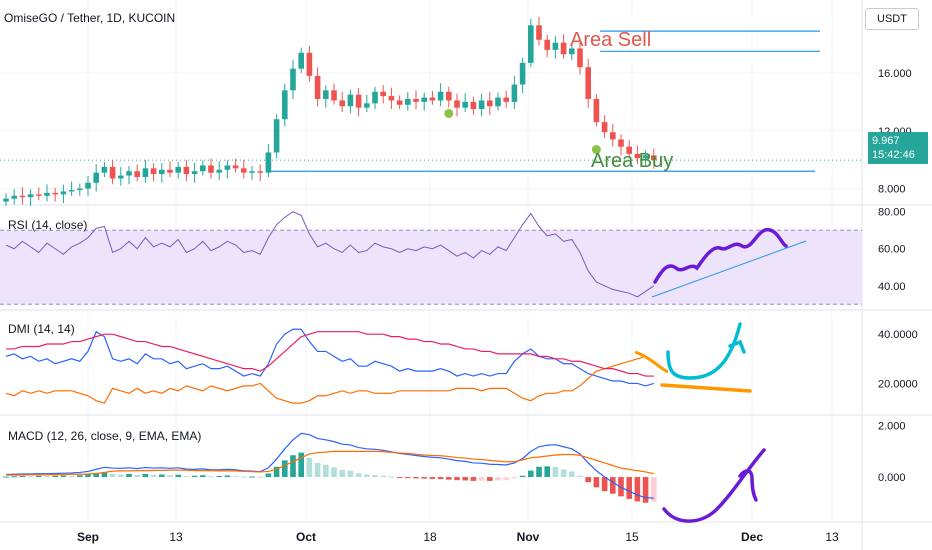  What do you see at coordinates (892, 250) in the screenshot?
I see `y-tick-label: 60.00` at bounding box center [892, 250].